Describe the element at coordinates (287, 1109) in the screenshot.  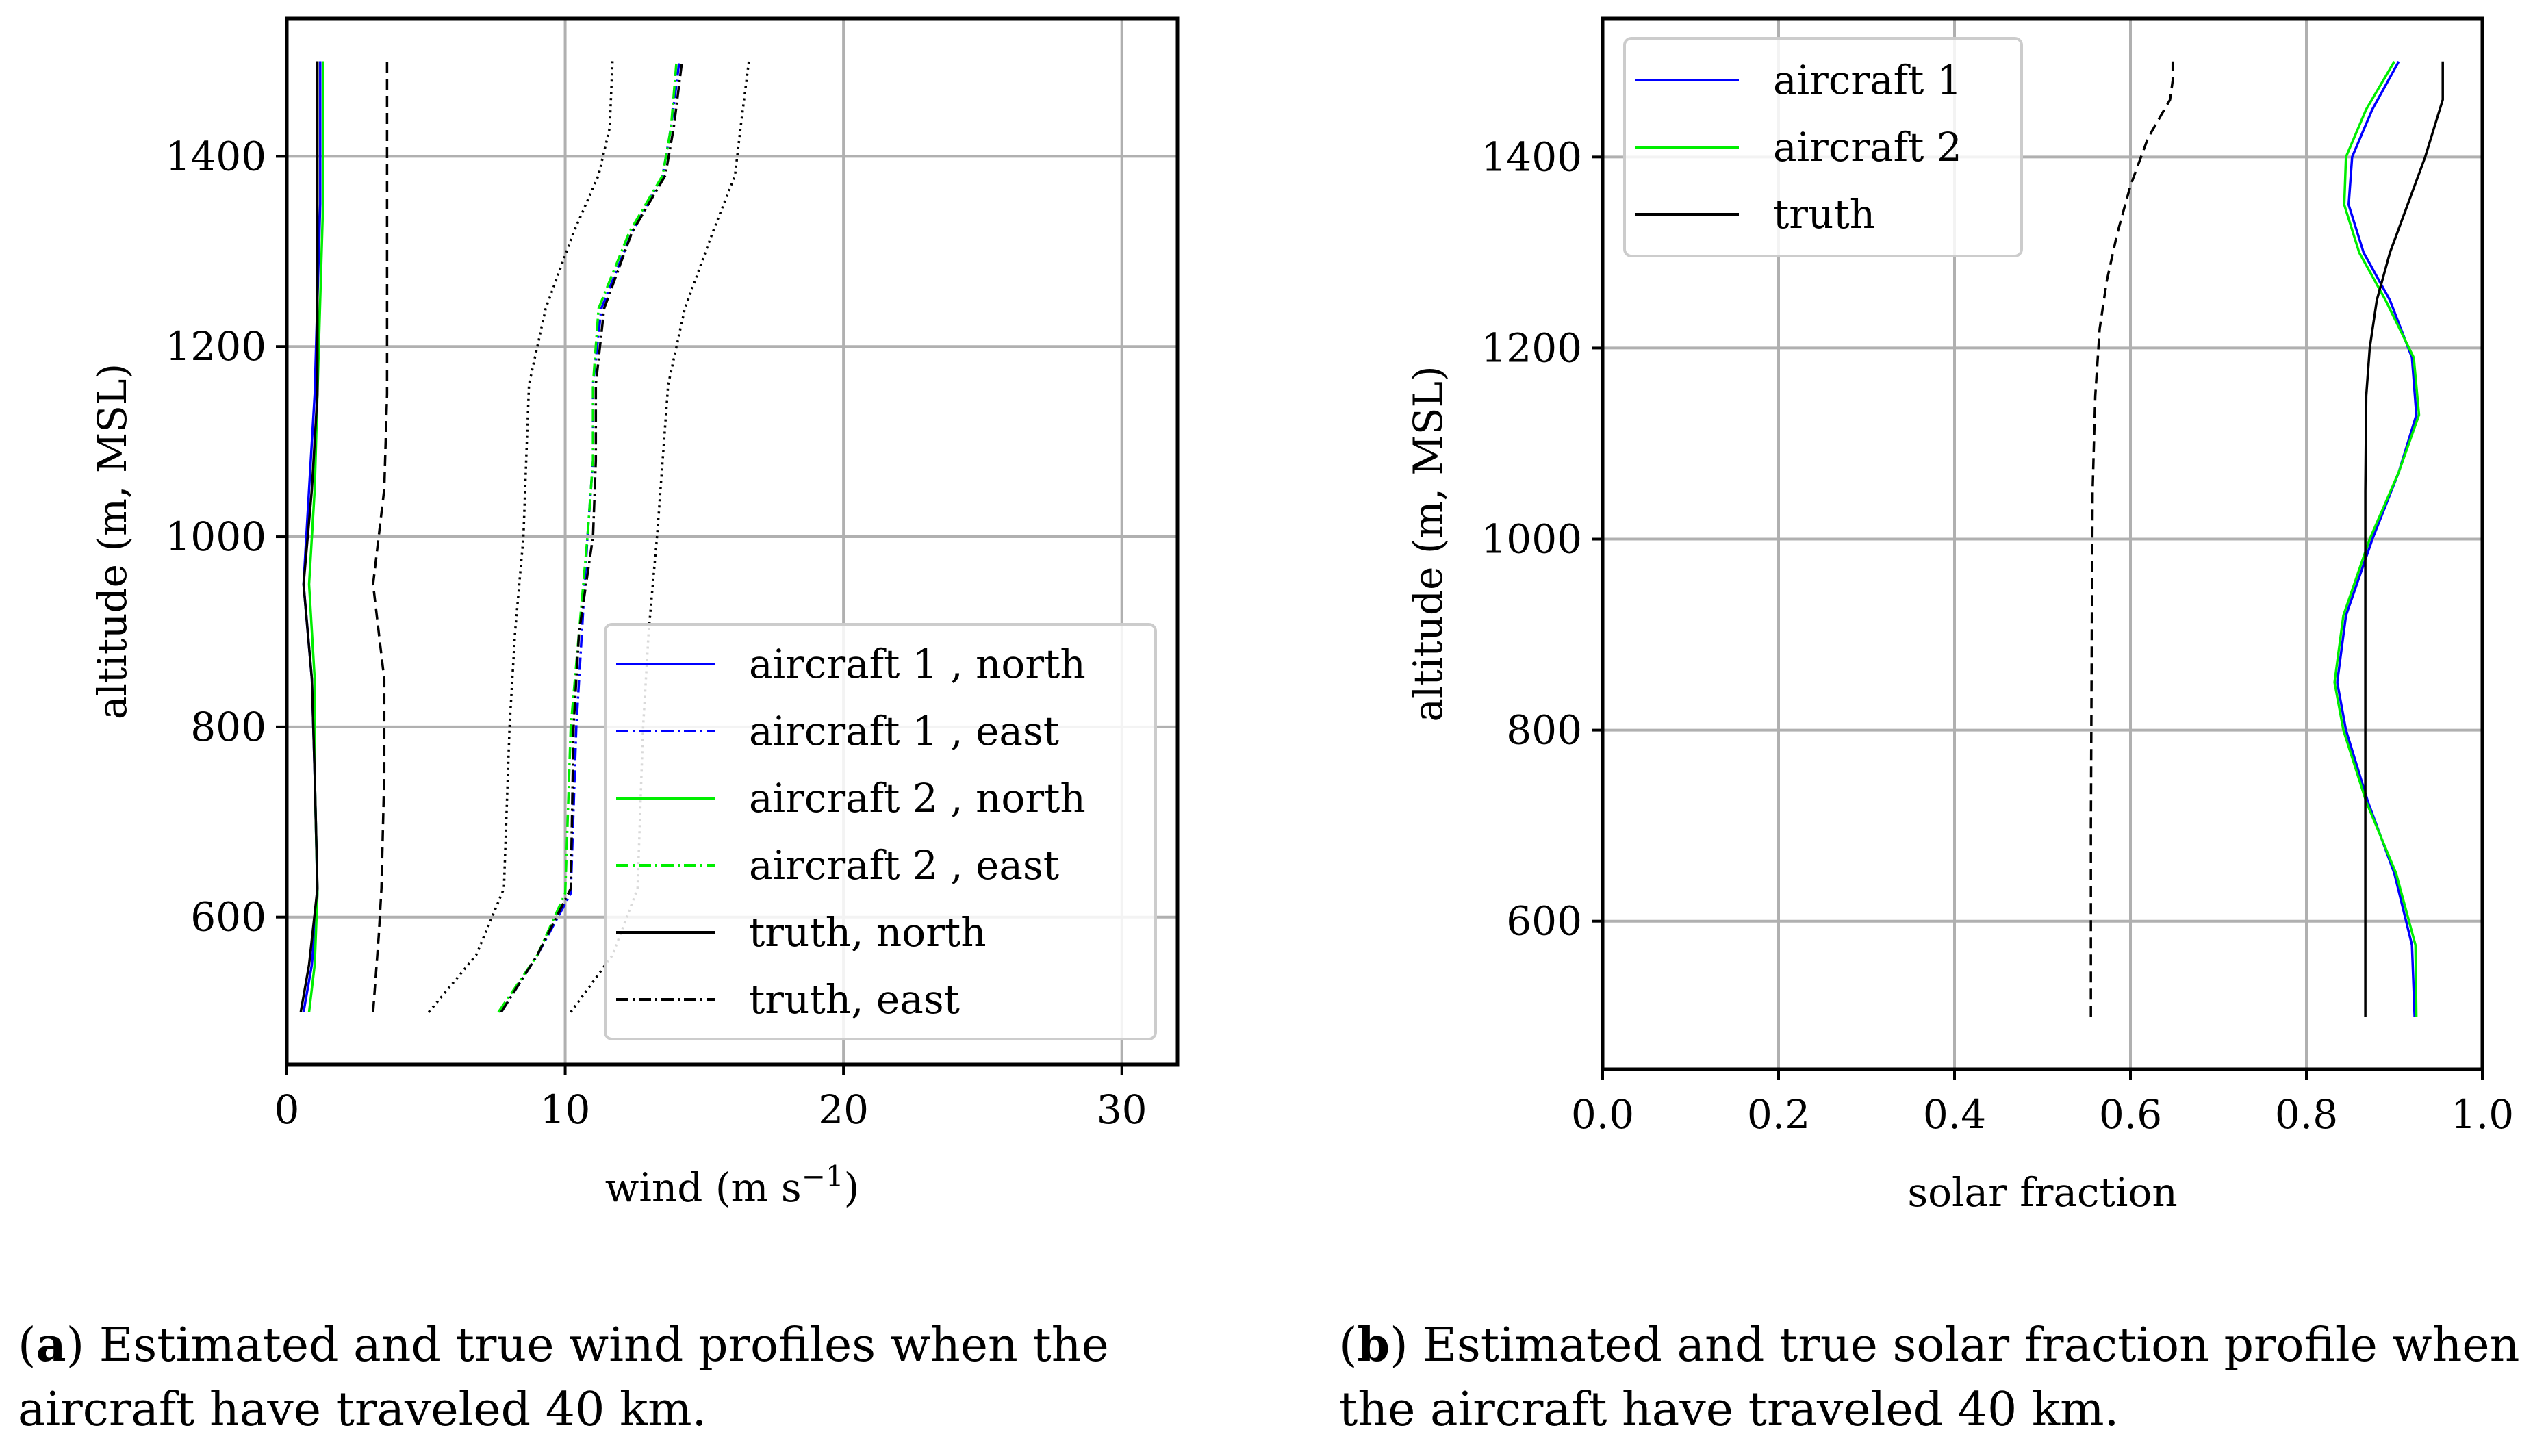
I see `x-tick-label-0: 0` at that location.